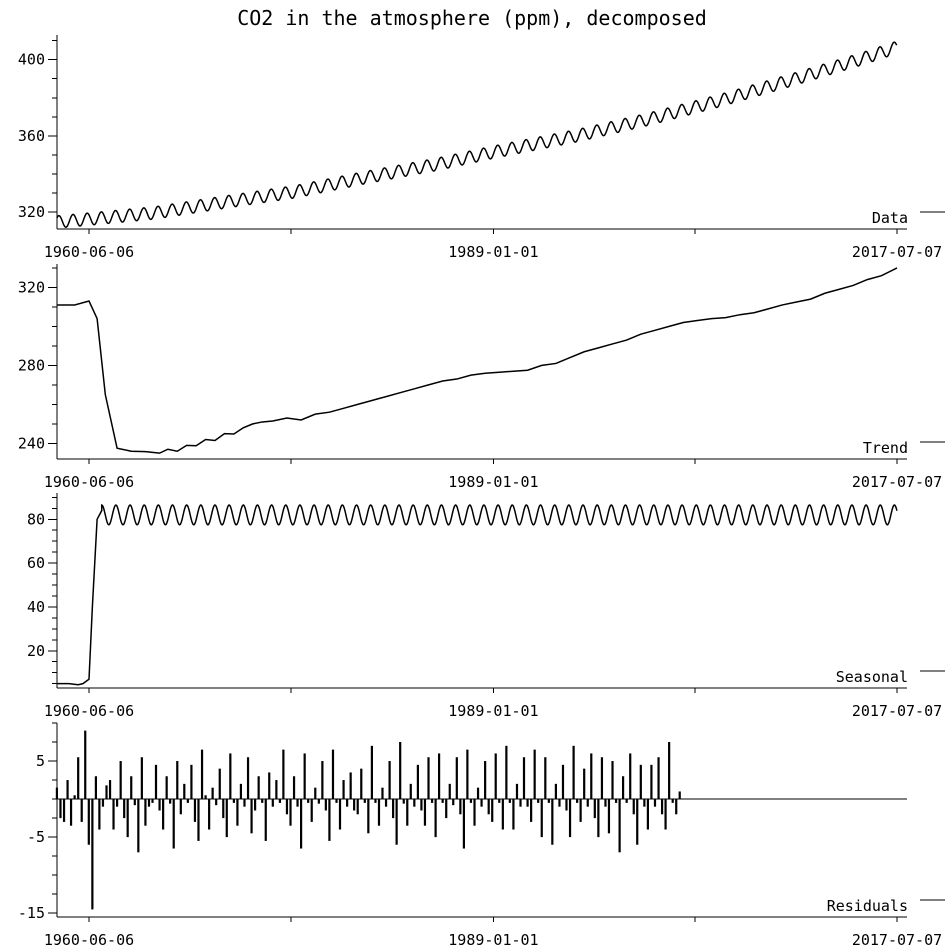  I want to click on y-tick-label: 5, so click(40, 761).